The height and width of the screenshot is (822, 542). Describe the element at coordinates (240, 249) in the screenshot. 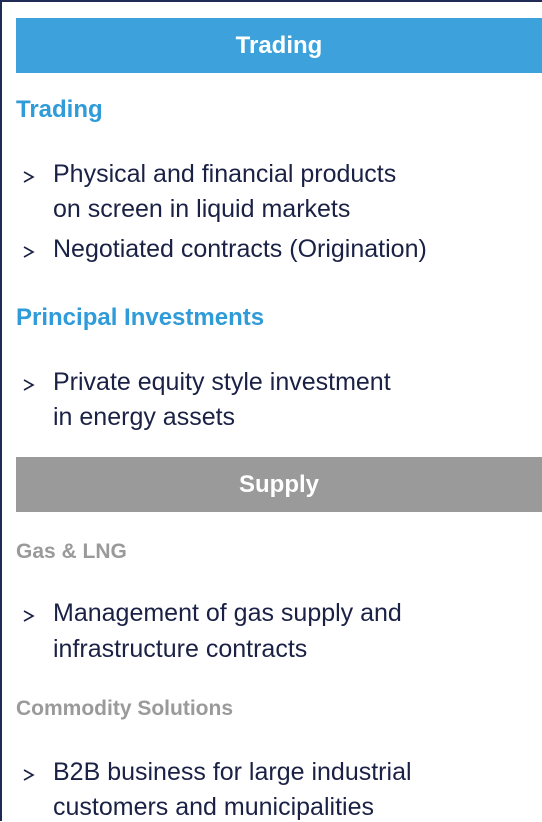

I see `bullet-text: Negotiated contracts (Origination)` at that location.